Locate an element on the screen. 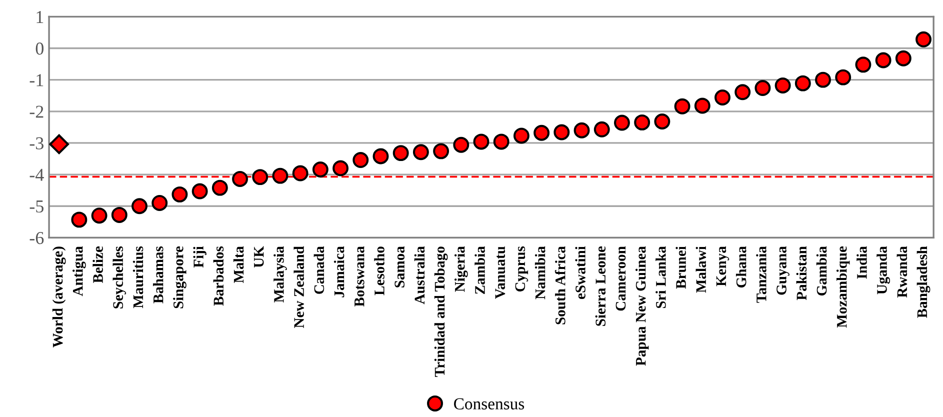  x-tick-label: Sri Lanka is located at coordinates (661, 277).